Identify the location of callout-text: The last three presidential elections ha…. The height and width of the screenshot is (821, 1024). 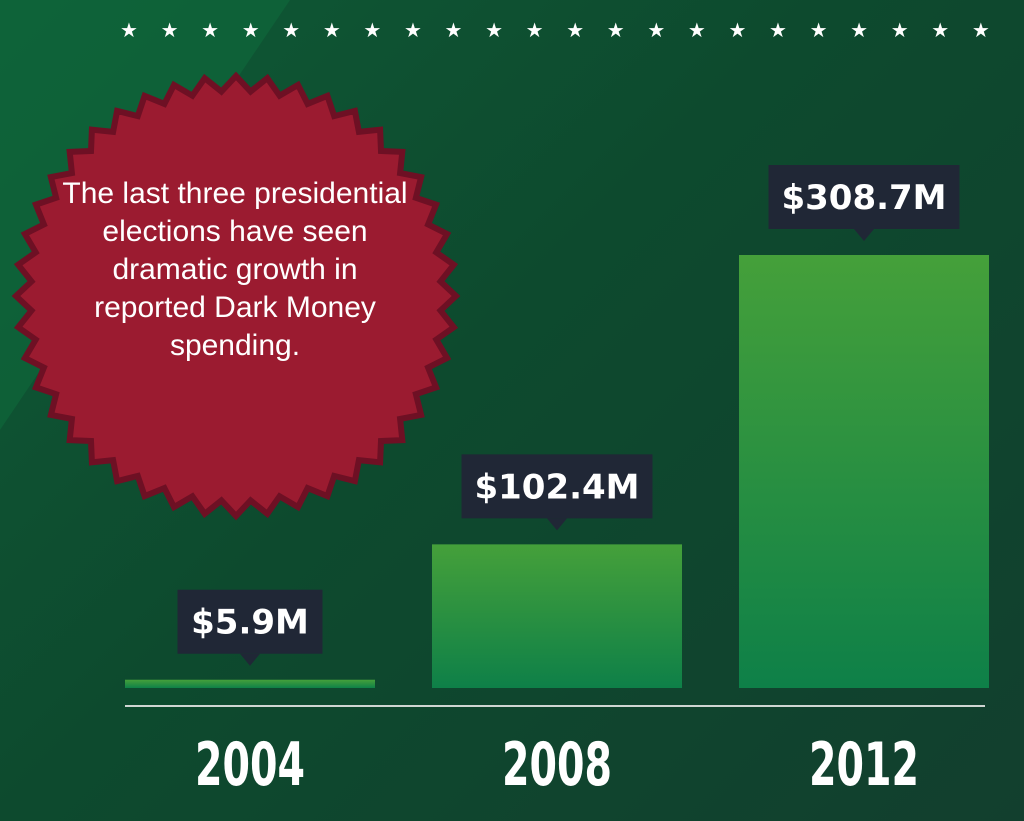
(235, 269).